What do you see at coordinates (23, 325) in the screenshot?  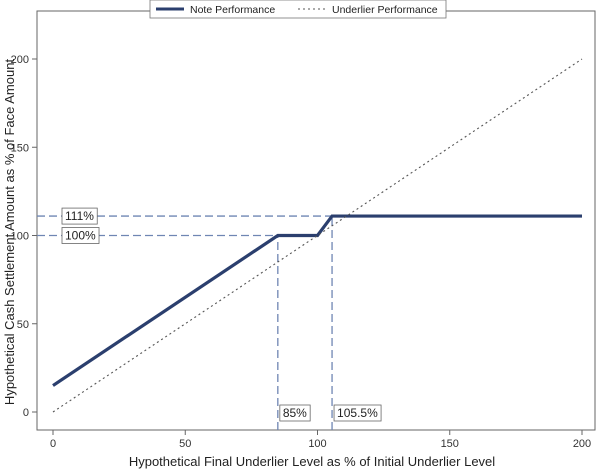 I see `y-tick-label: 50` at bounding box center [23, 325].